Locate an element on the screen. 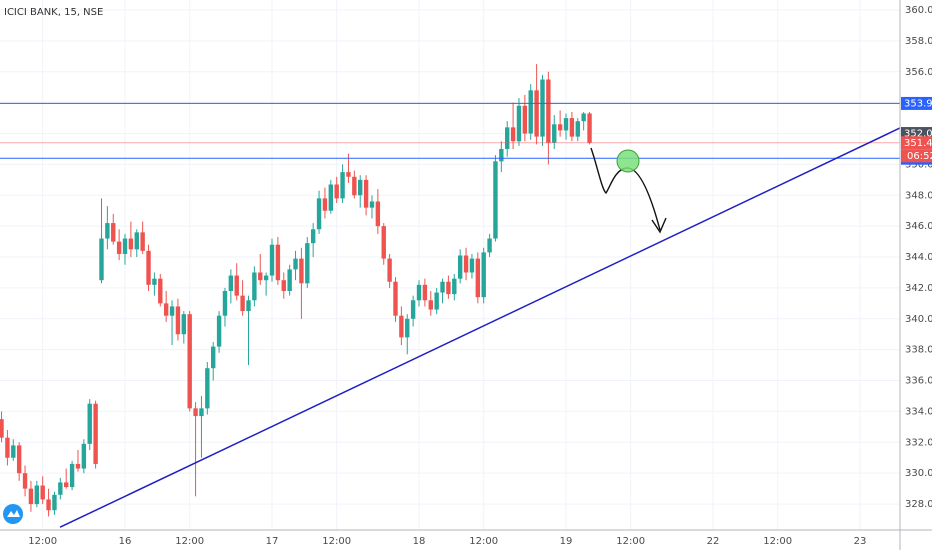 The height and width of the screenshot is (550, 932). y-tick-label: 340.00 is located at coordinates (918, 319).